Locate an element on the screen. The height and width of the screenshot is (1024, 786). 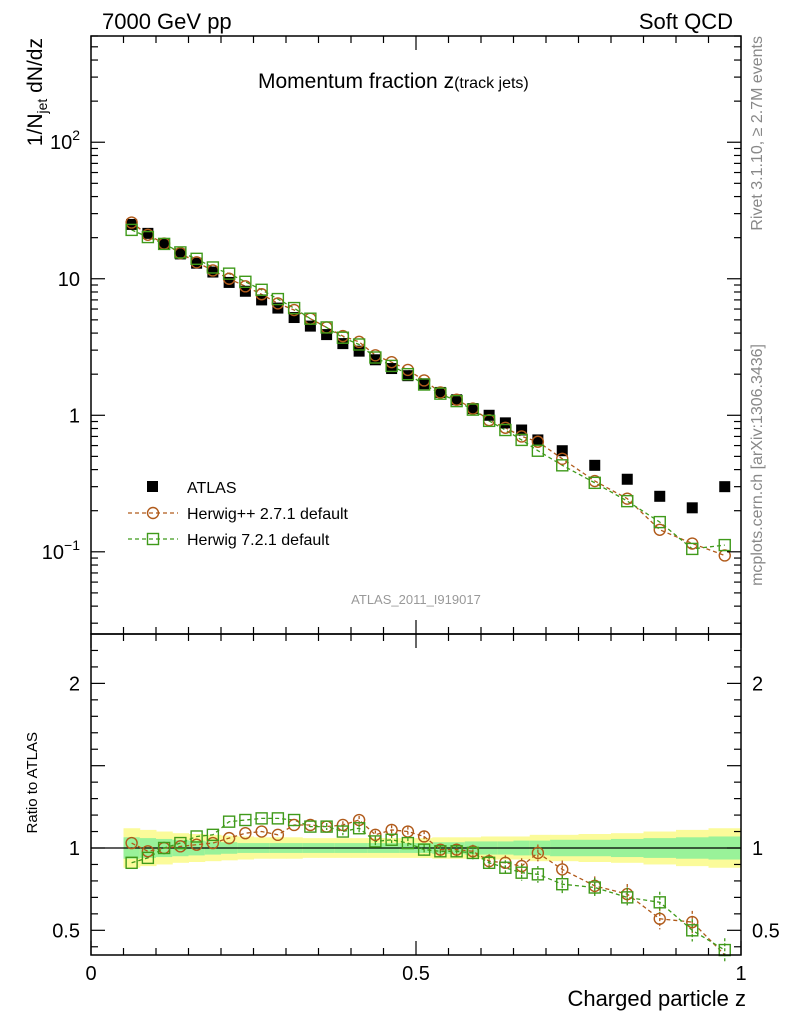
ratio-y-tick-label-left: 2 is located at coordinates (74, 684).